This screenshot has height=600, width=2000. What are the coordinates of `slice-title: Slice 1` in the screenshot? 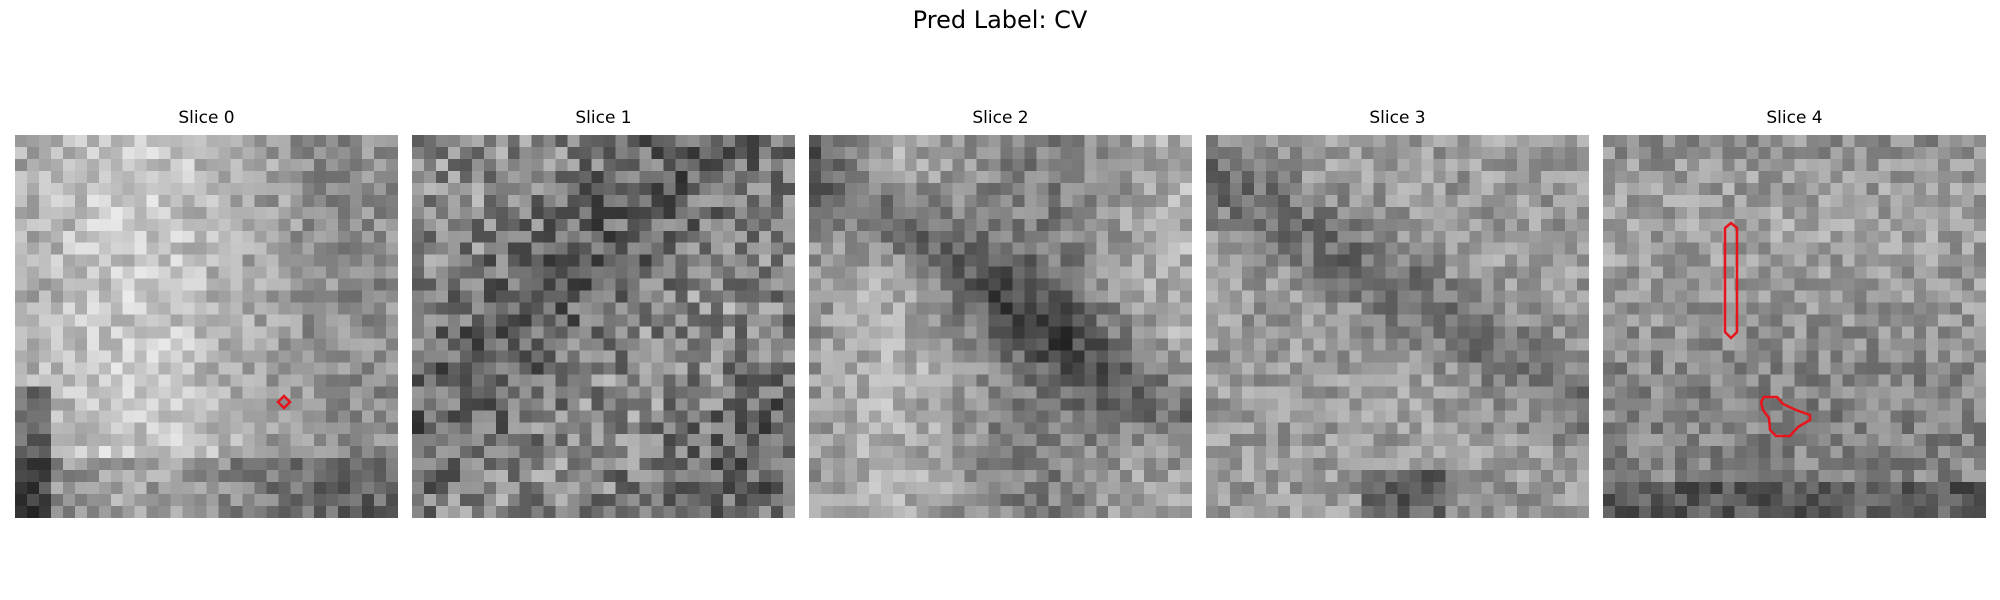 It's located at (603, 118).